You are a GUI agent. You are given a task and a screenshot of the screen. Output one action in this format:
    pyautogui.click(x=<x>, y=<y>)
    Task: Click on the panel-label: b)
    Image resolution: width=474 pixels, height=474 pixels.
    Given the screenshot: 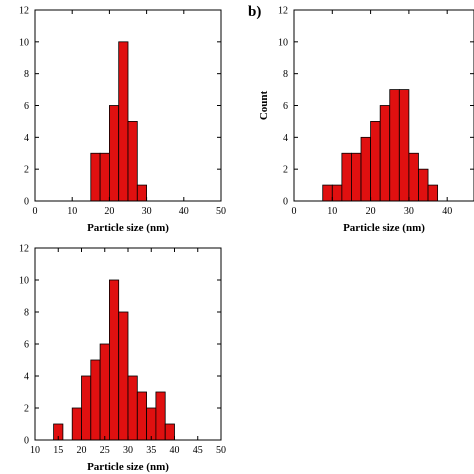 What is the action you would take?
    pyautogui.click(x=254, y=12)
    